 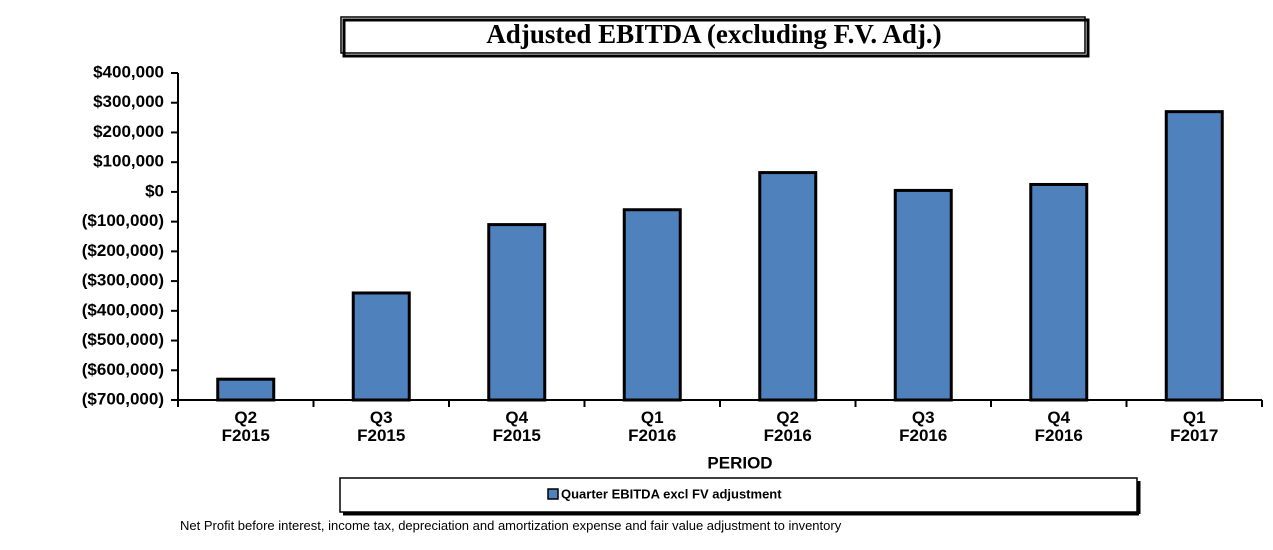 What do you see at coordinates (154, 190) in the screenshot?
I see `y-tick-label: $0` at bounding box center [154, 190].